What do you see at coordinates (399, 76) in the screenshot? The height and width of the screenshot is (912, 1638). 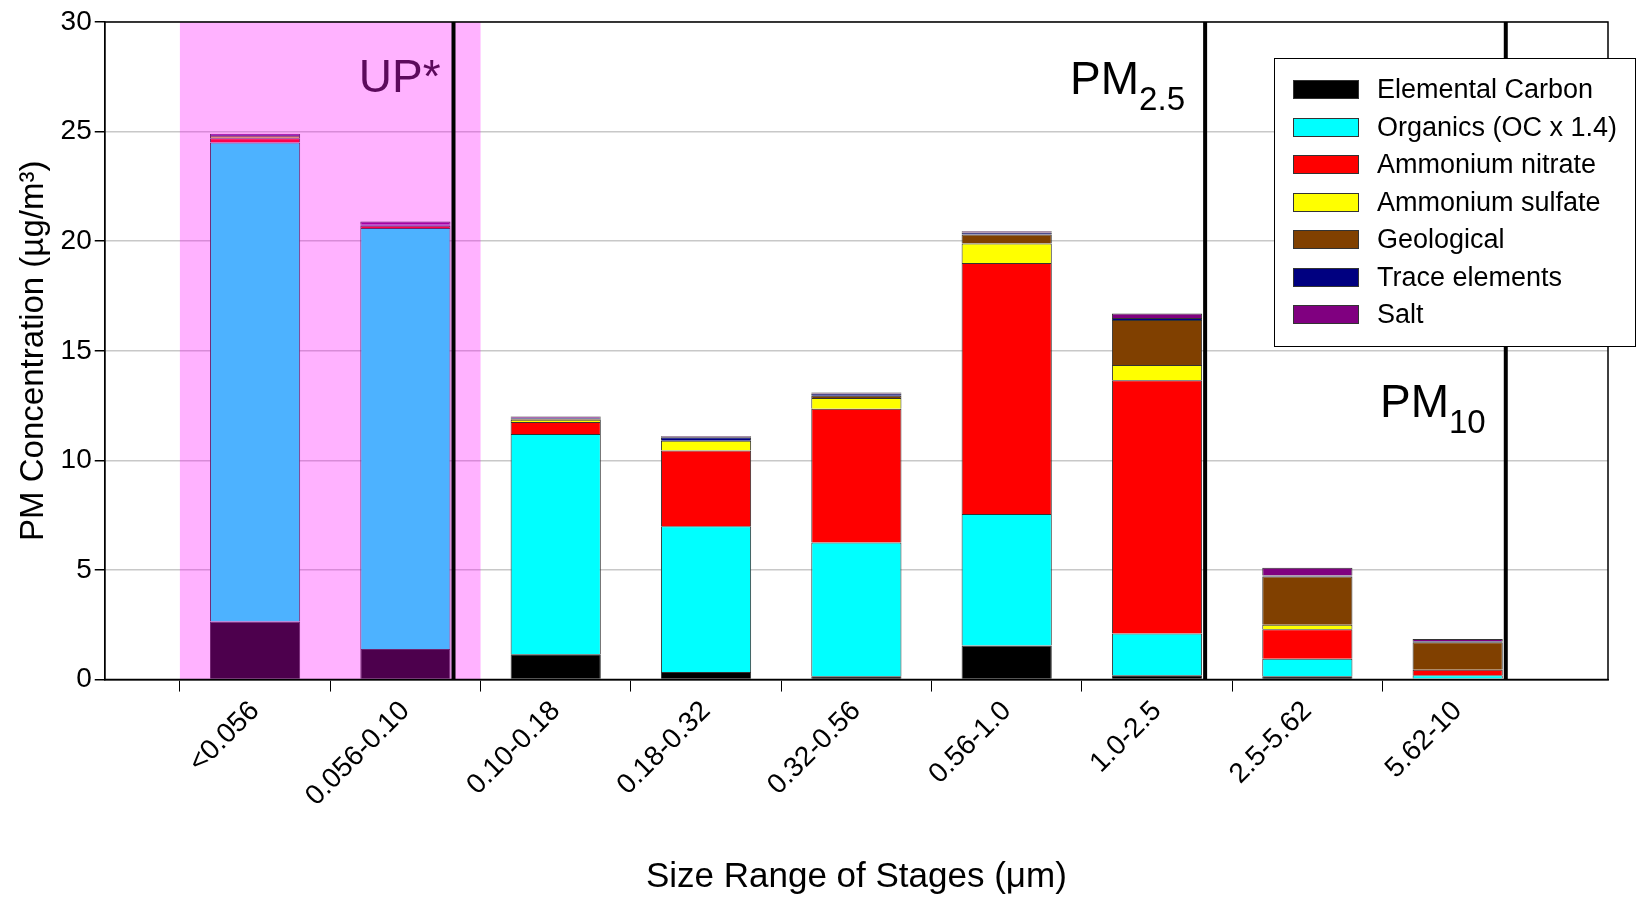 I see `band-label: UP*` at bounding box center [399, 76].